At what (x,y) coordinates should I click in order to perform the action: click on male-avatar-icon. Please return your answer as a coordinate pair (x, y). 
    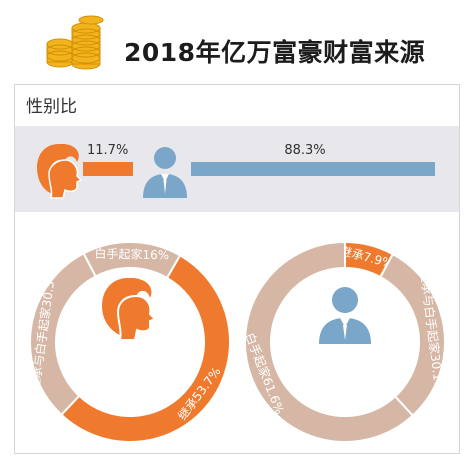
    Looking at the image, I should click on (165, 172).